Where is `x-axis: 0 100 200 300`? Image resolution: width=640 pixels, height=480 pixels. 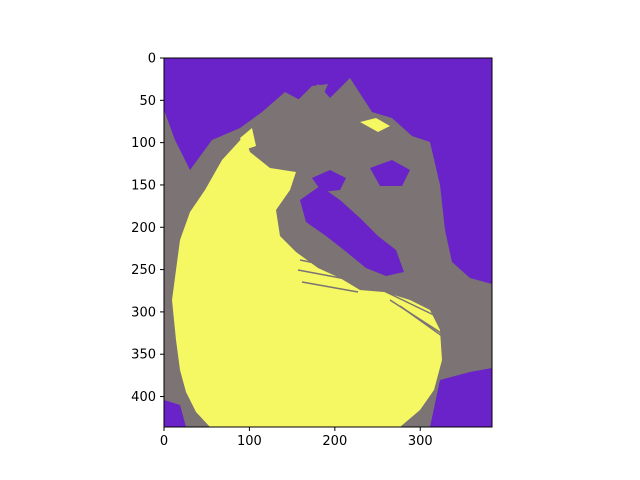 x-axis: 0 100 200 300 is located at coordinates (296, 438).